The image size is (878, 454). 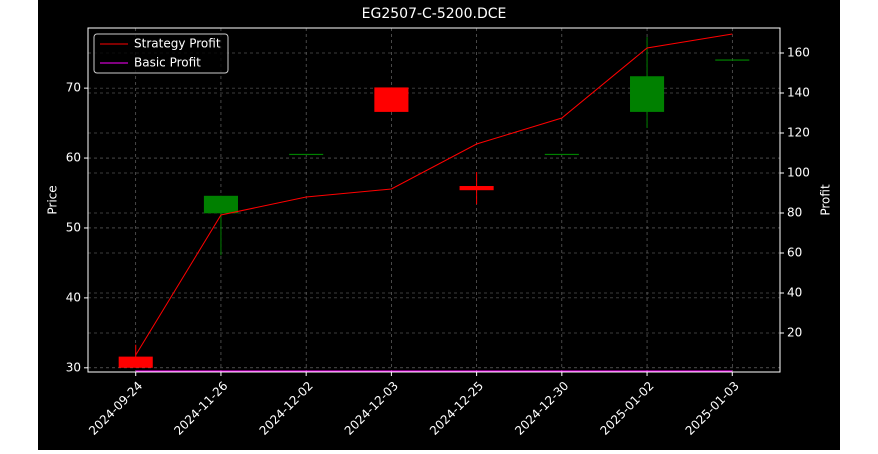 What do you see at coordinates (73, 88) in the screenshot?
I see `y-tick-label: 70` at bounding box center [73, 88].